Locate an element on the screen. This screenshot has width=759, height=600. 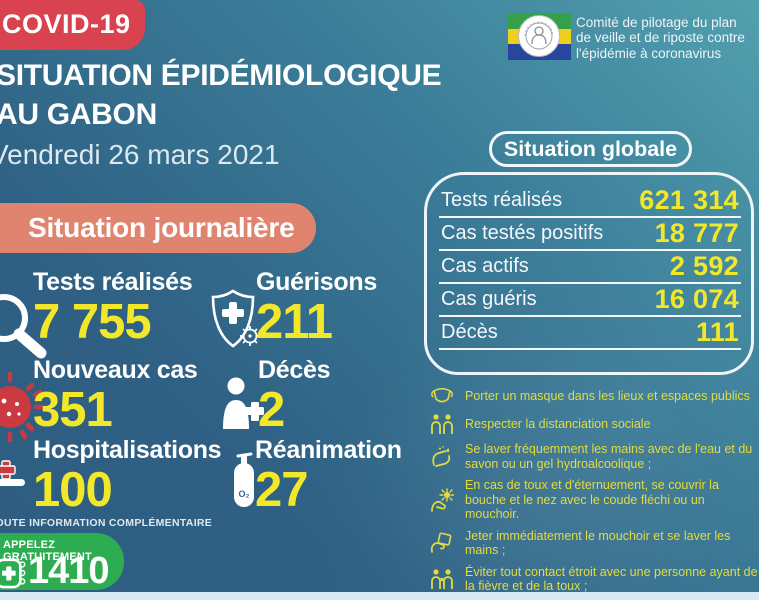
oxygen-label: O₂ is located at coordinates (244, 494).